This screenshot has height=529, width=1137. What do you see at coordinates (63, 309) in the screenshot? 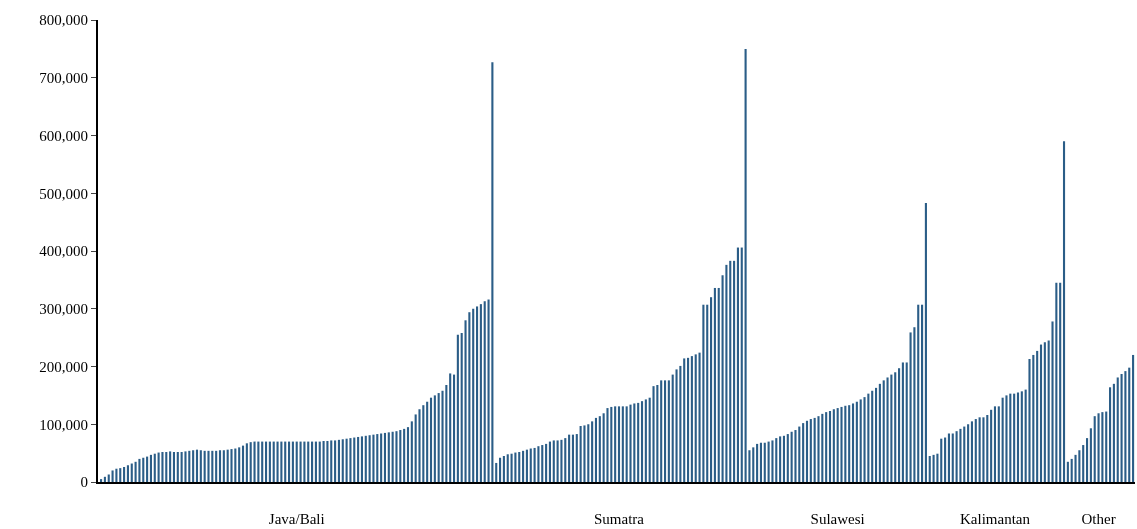
I see `y-tick-label: 300,000` at bounding box center [63, 309].